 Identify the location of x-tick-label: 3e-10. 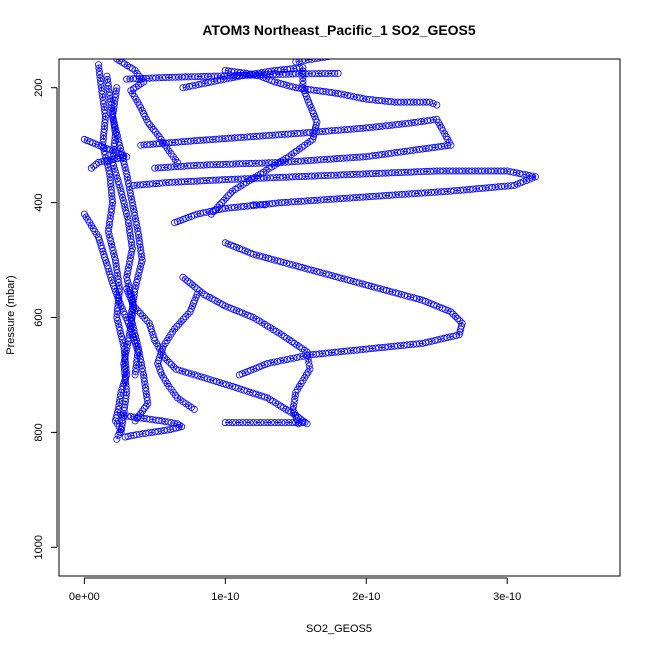
(507, 597).